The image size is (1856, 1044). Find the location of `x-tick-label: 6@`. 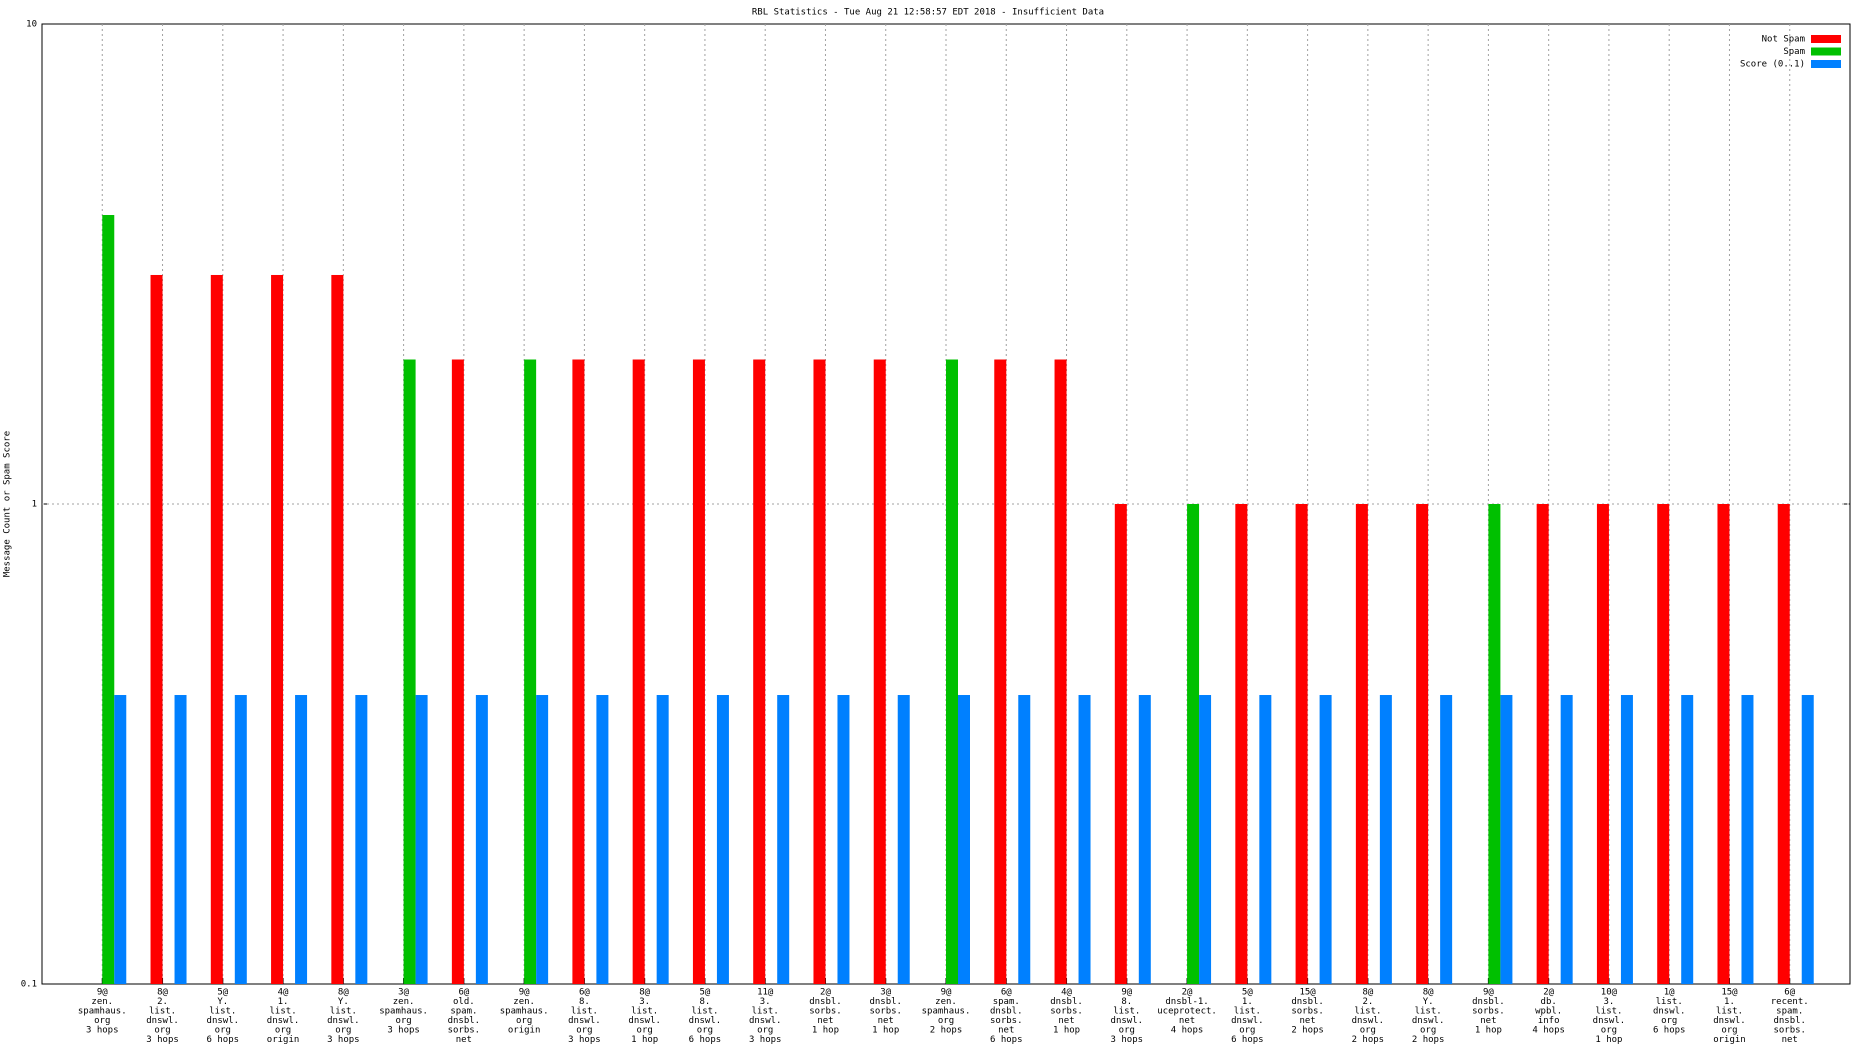

x-tick-label: 6@ is located at coordinates (1789, 993).